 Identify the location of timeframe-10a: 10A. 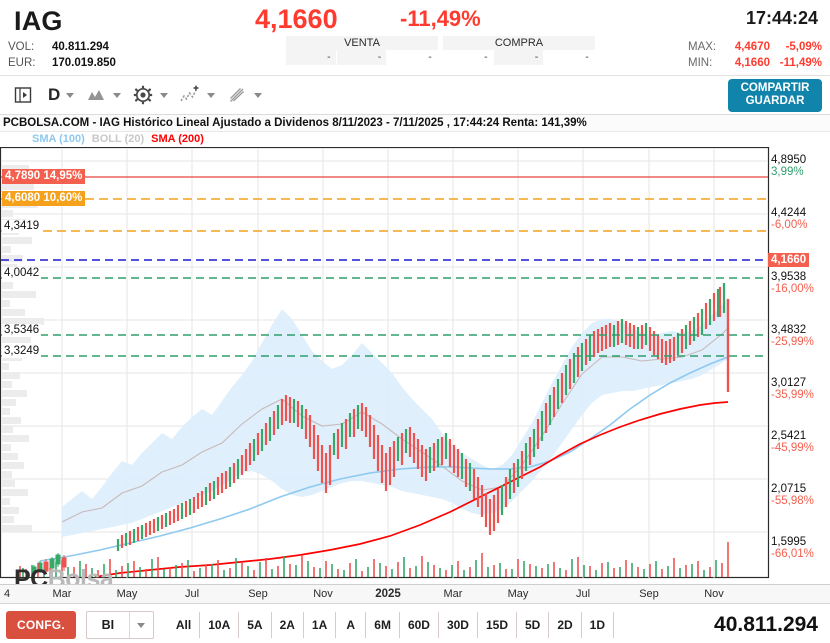
(220, 625).